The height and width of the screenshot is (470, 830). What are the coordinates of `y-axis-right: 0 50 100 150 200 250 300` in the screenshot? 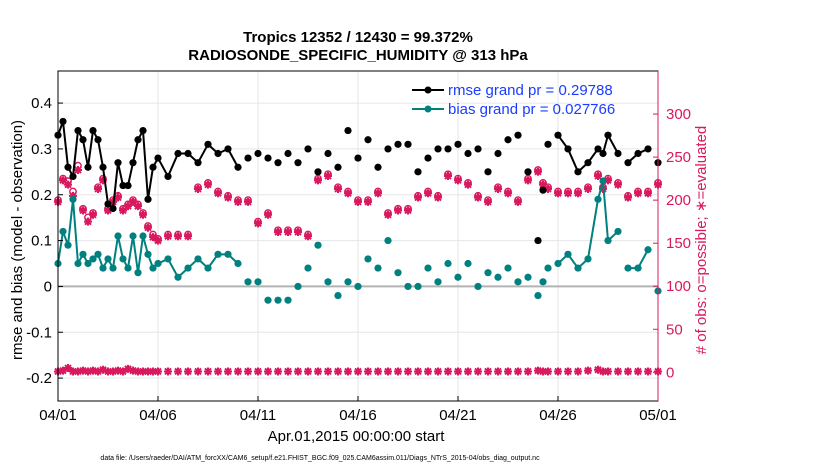 It's located at (672, 236).